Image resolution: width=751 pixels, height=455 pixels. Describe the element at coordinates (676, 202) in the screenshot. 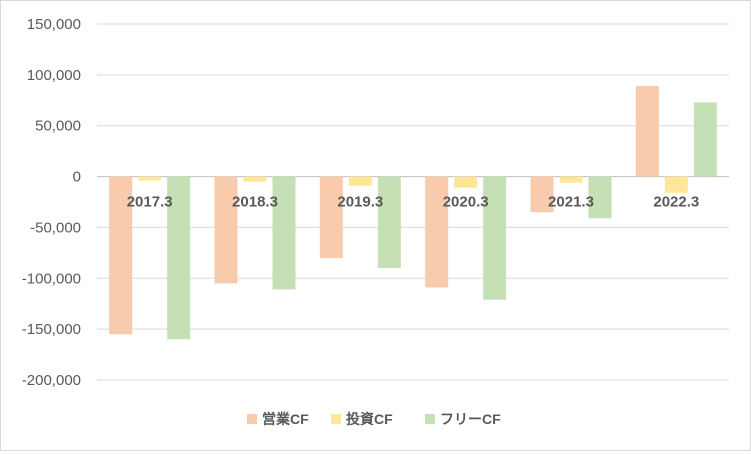

I see `category-label: 2022.3` at that location.